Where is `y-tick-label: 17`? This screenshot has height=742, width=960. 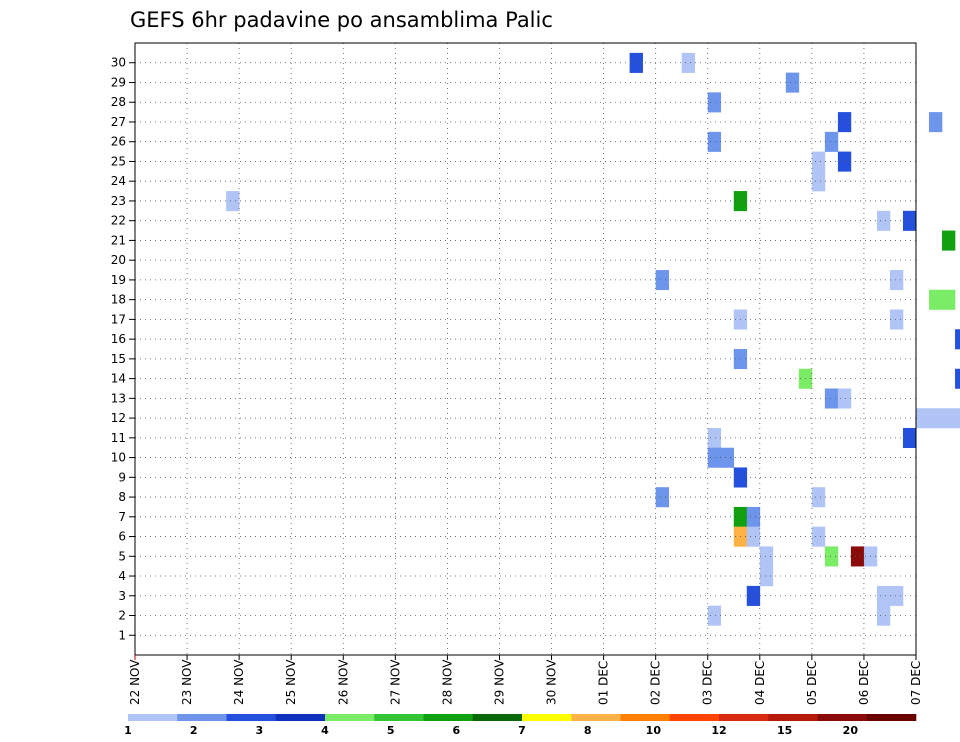
y-tick-label: 17 is located at coordinates (118, 319).